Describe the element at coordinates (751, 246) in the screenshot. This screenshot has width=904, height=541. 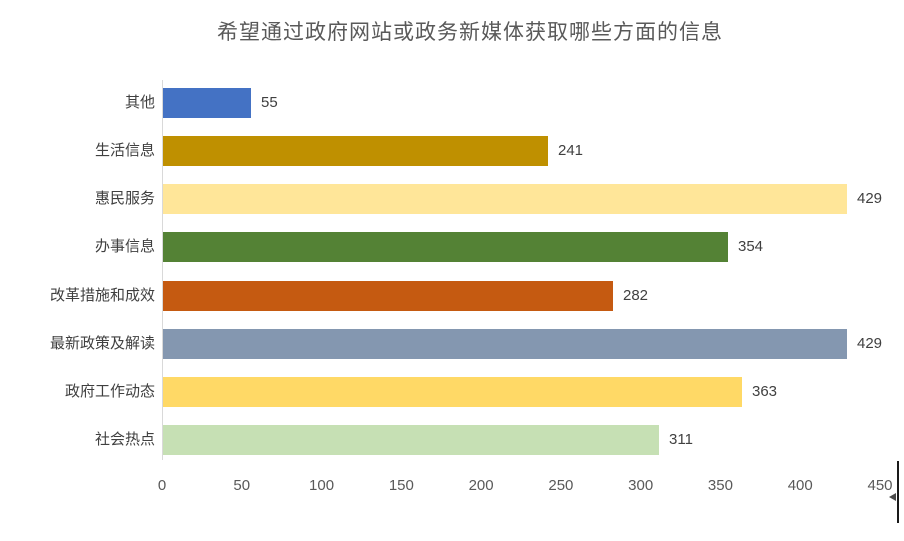
I see `value-label: 354` at that location.